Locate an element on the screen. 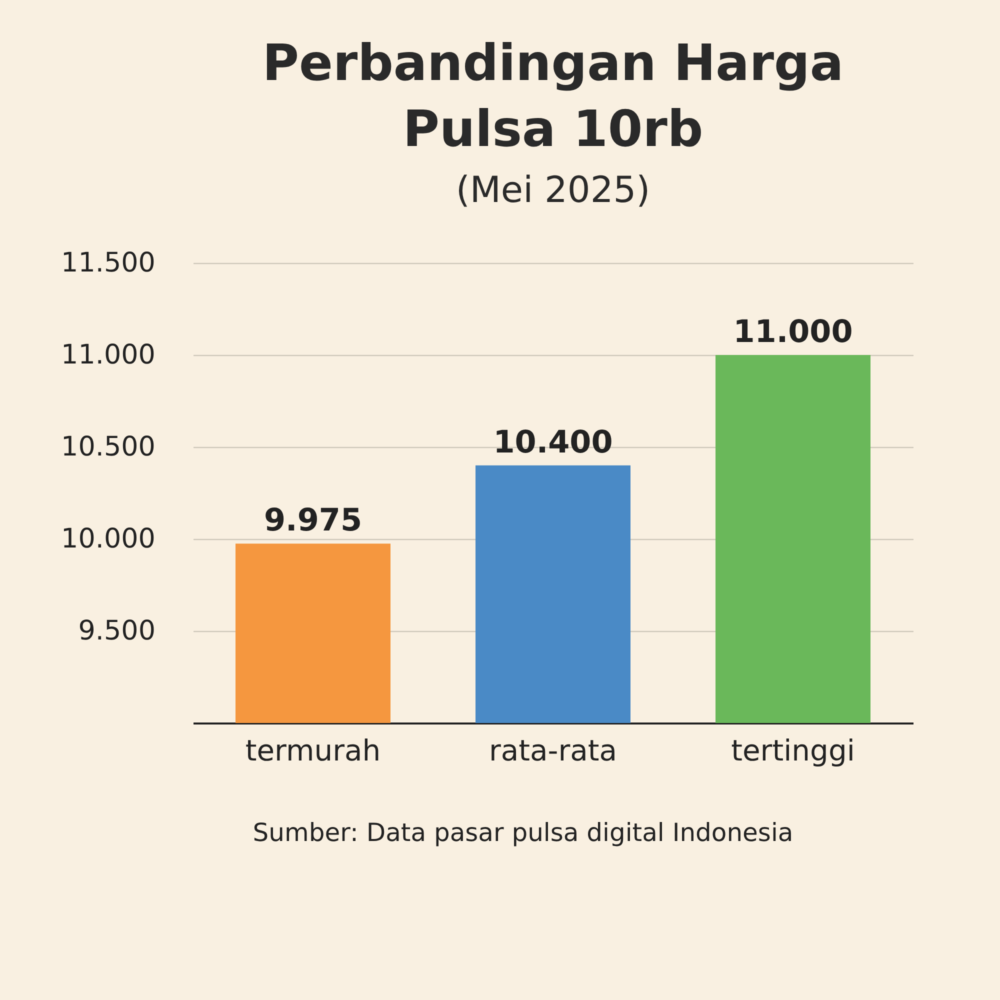  data-label: 11.000 is located at coordinates (793, 332).